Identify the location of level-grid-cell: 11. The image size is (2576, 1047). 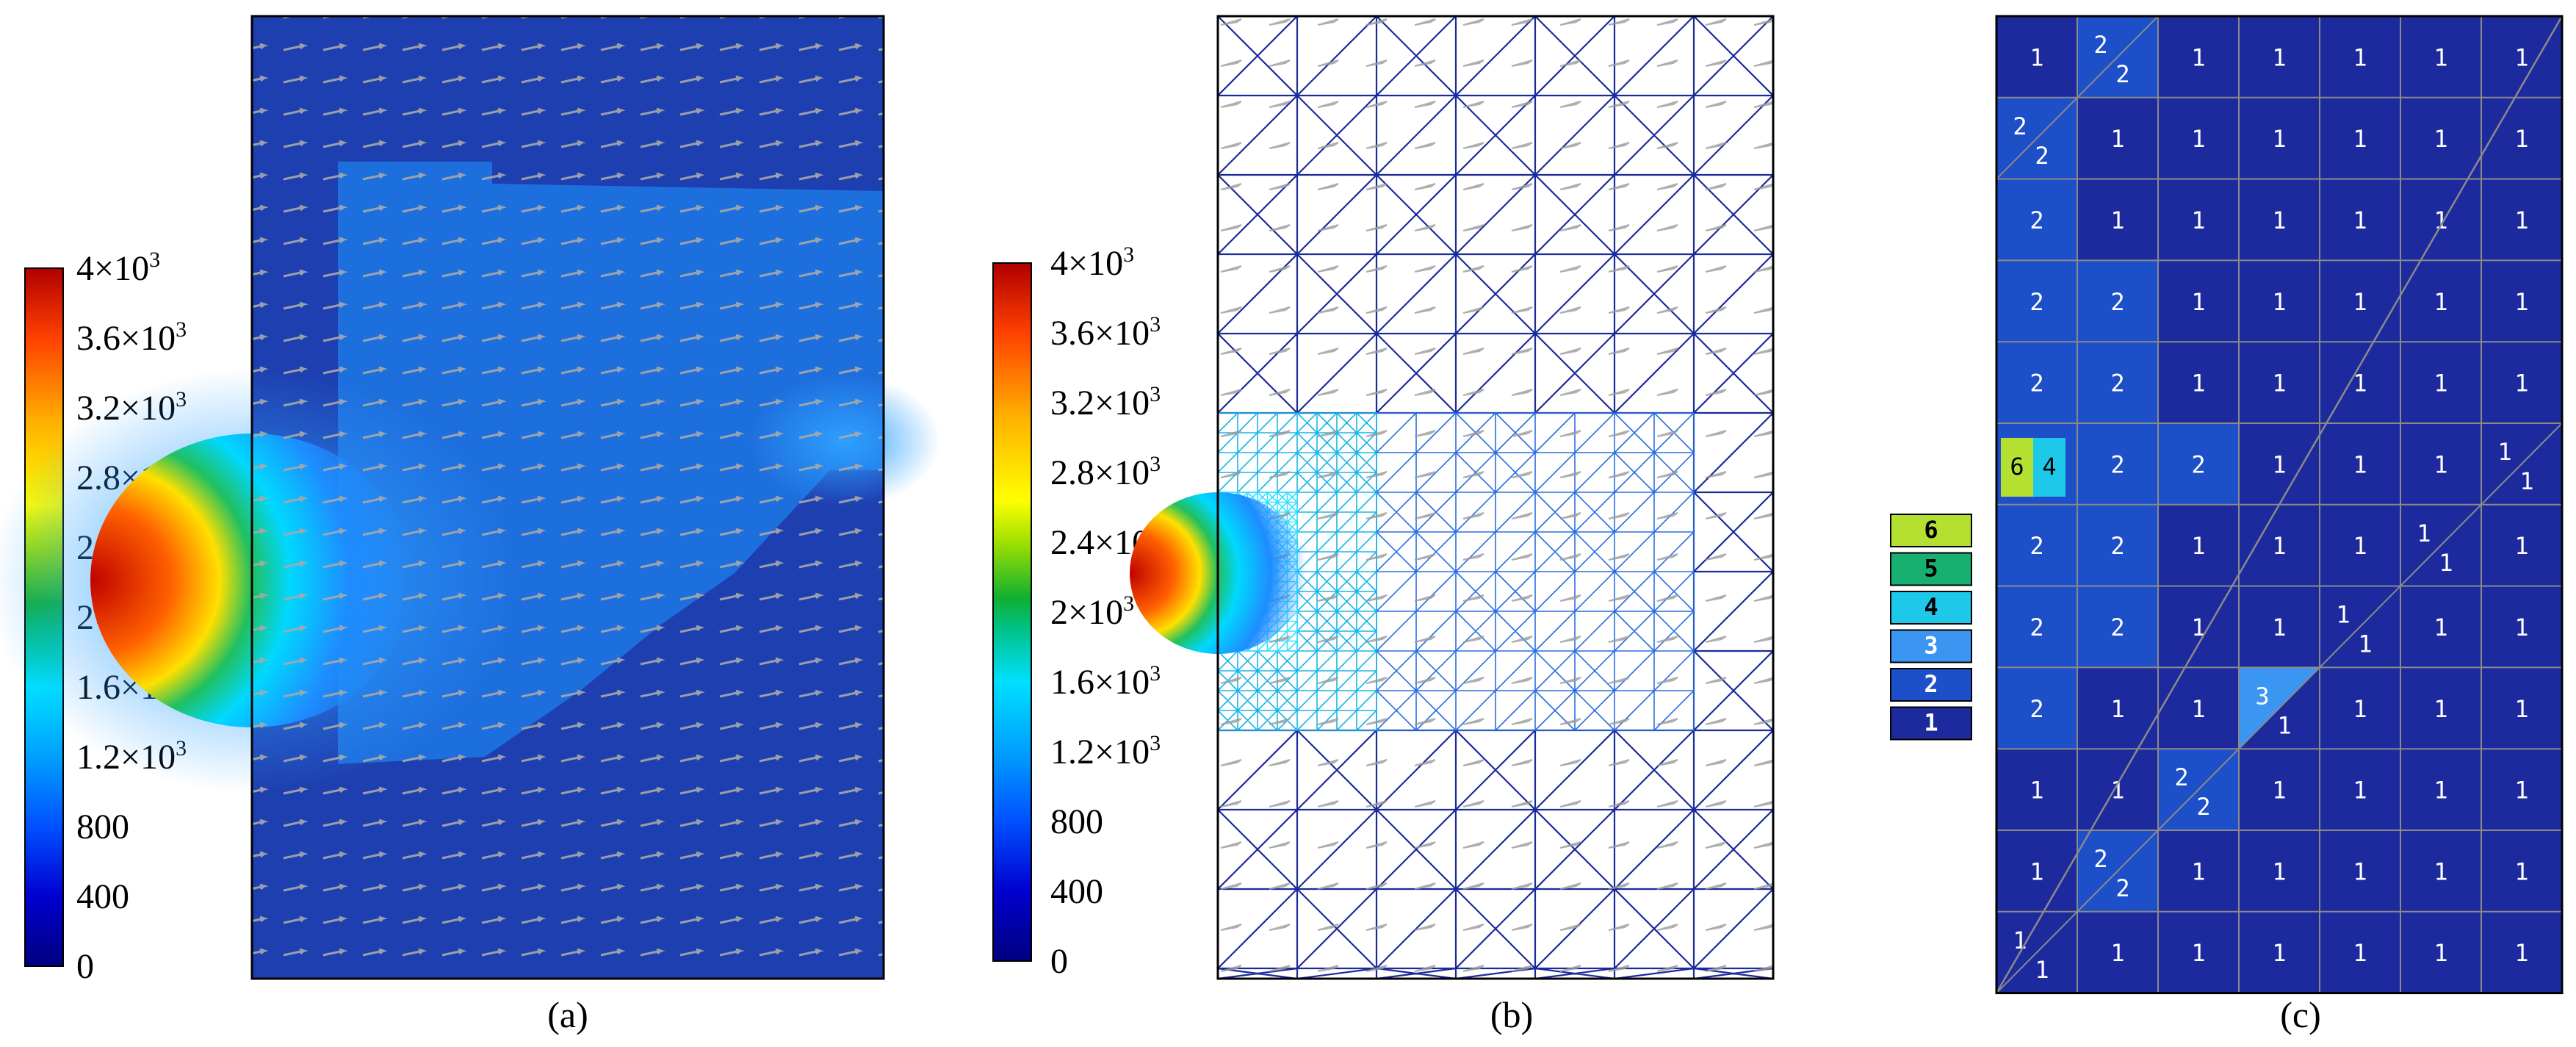
(2037, 952).